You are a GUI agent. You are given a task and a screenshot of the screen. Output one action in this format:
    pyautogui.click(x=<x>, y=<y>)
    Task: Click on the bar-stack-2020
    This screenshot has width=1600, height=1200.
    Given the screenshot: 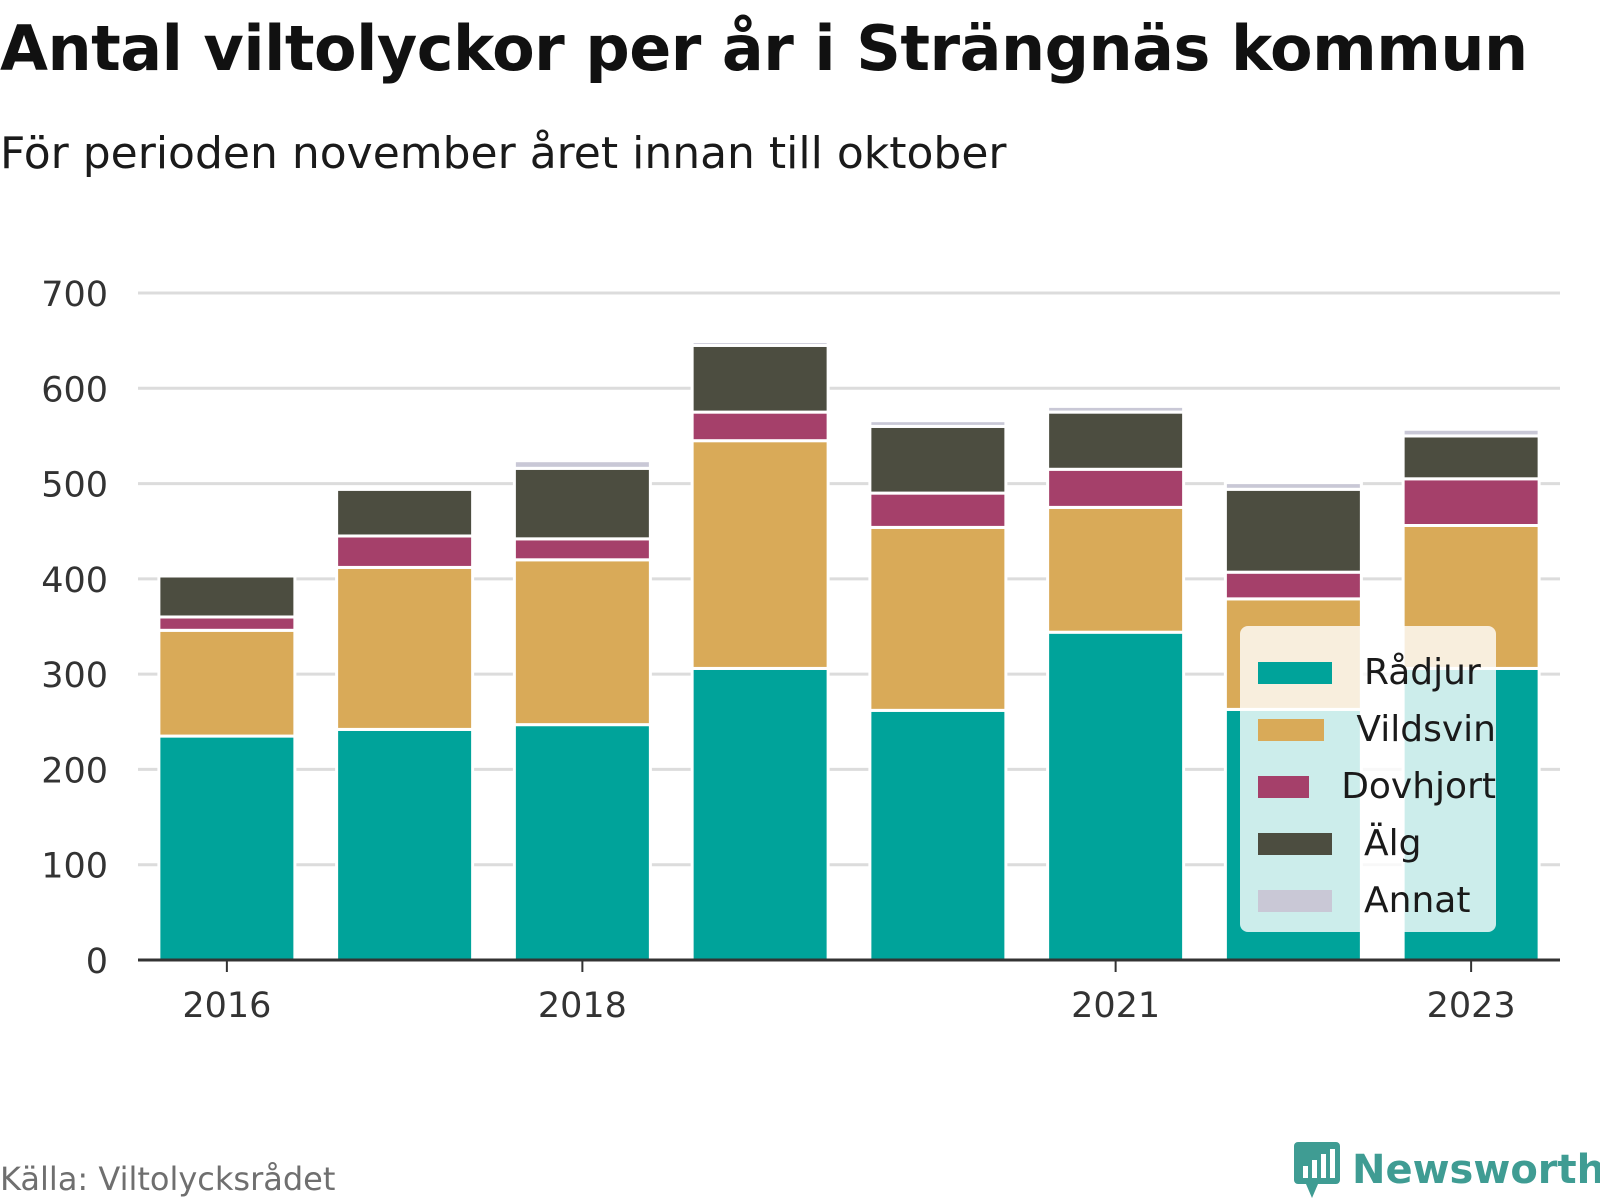 What is the action you would take?
    pyautogui.click(x=938, y=690)
    